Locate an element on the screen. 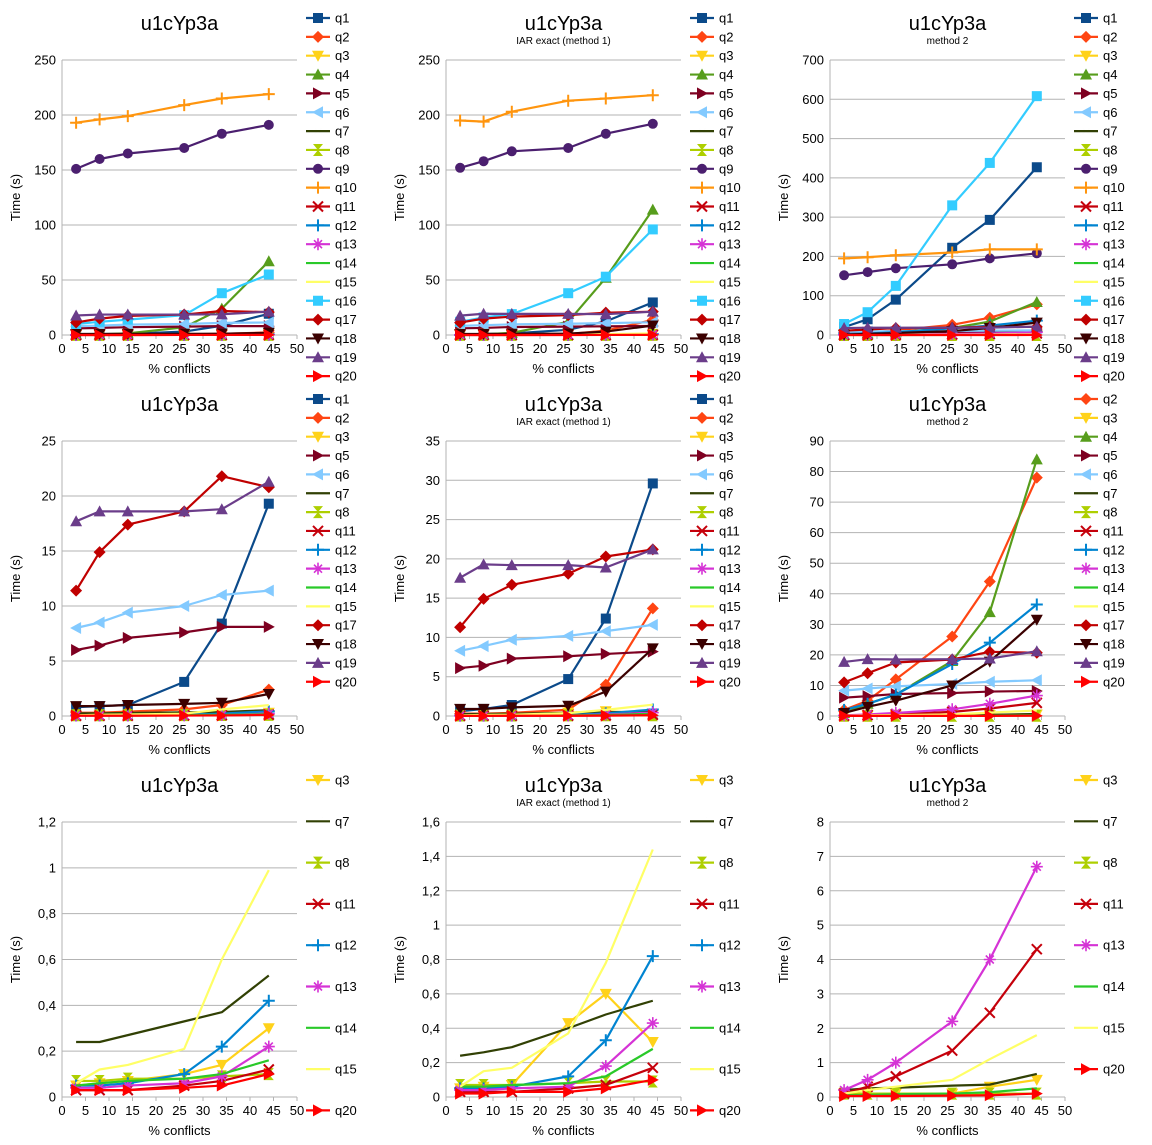 This screenshot has height=1145, width=1152. series-q15 is located at coordinates (172, 977).